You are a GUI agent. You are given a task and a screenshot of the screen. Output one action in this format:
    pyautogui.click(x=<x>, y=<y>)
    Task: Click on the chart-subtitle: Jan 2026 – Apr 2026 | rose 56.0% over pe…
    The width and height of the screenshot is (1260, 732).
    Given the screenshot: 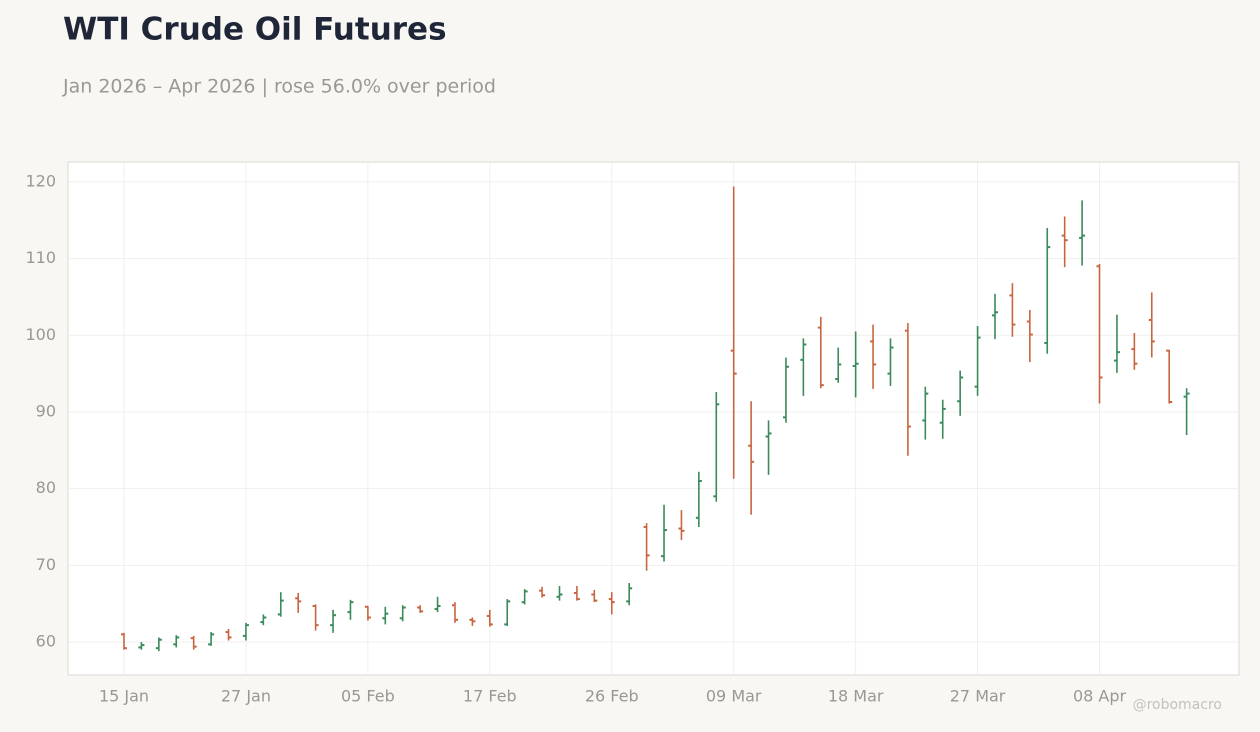 What is the action you would take?
    pyautogui.click(x=279, y=87)
    